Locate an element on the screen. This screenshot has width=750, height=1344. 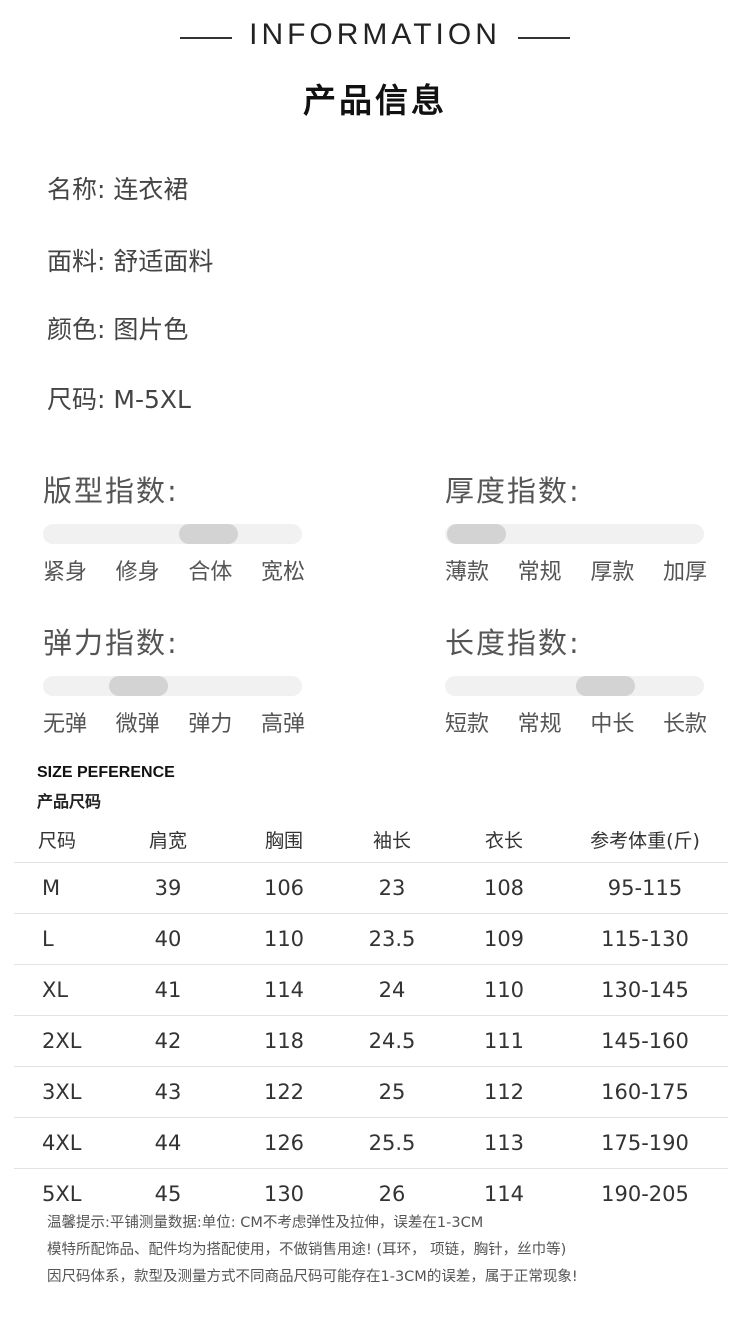
index-label: 修身 is located at coordinates (137, 572).